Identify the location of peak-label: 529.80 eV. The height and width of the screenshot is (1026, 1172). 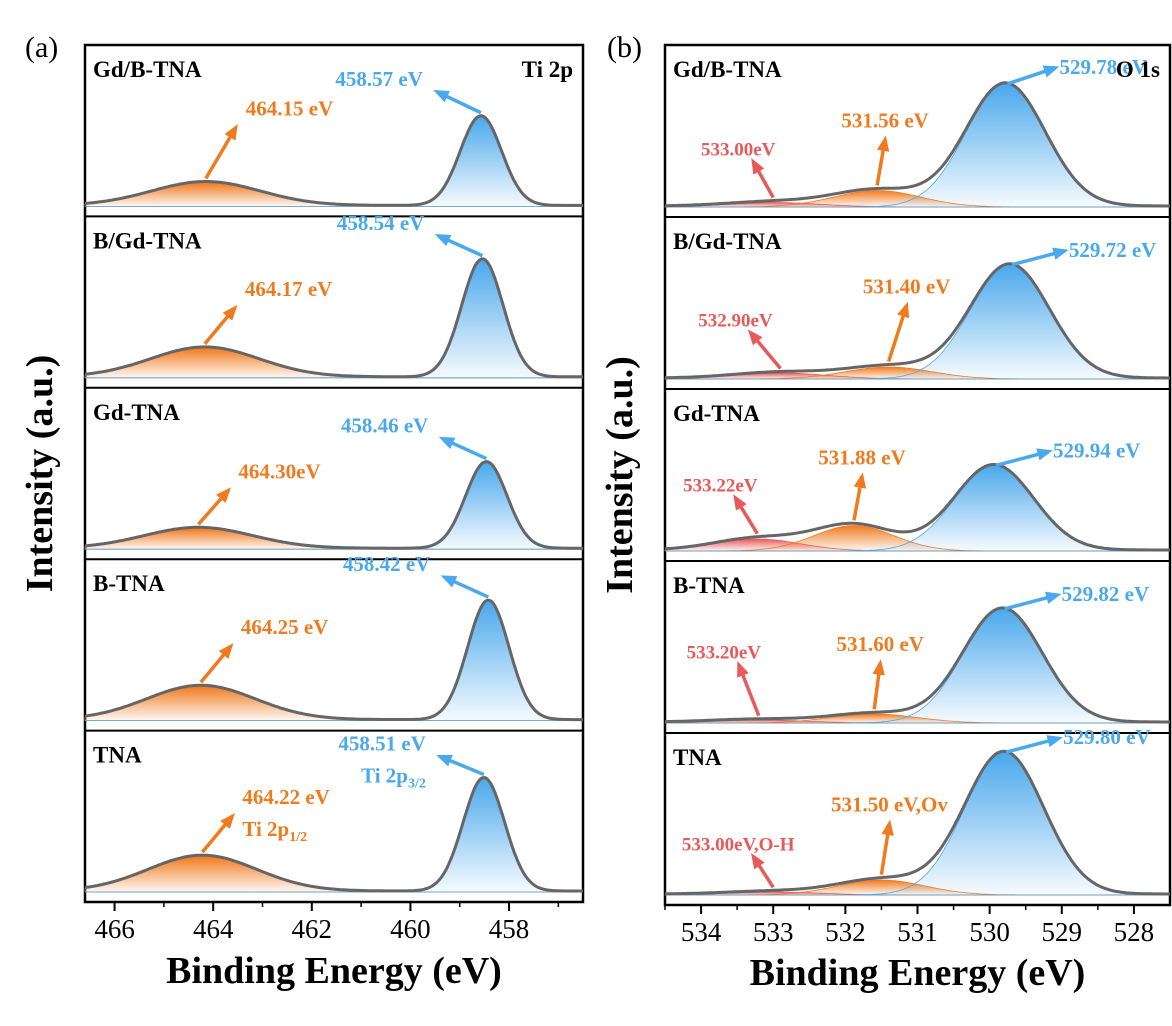
(1107, 737).